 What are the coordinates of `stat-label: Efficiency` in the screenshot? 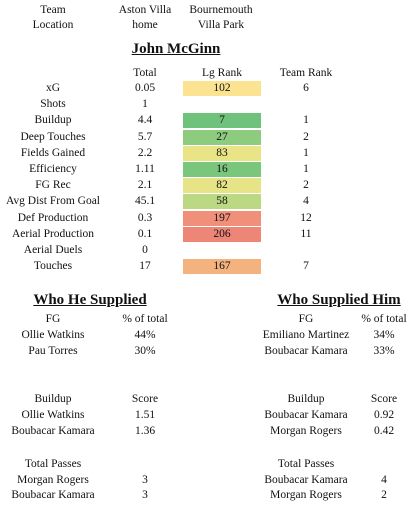 It's located at (53, 169).